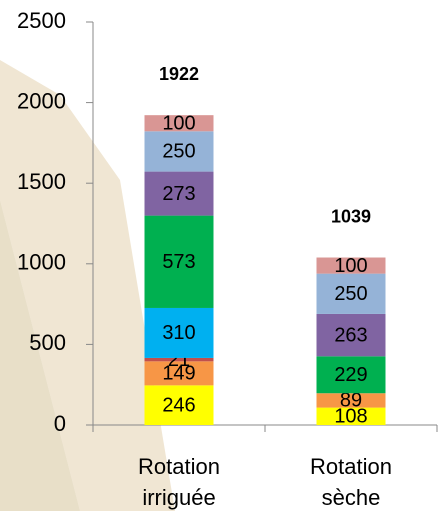 The image size is (438, 511). Describe the element at coordinates (351, 216) in the screenshot. I see `total-label: 1039` at that location.